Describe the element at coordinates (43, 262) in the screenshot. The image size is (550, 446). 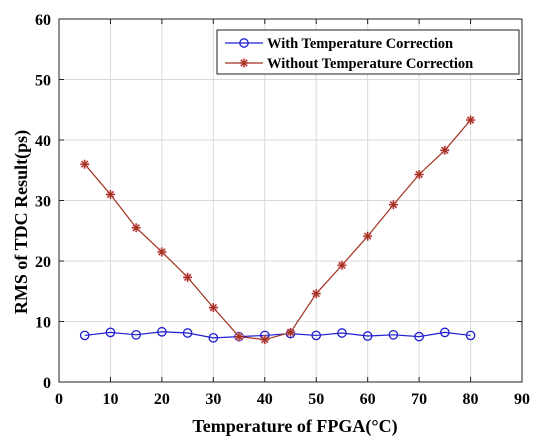
I see `y-tick-label: 20` at that location.